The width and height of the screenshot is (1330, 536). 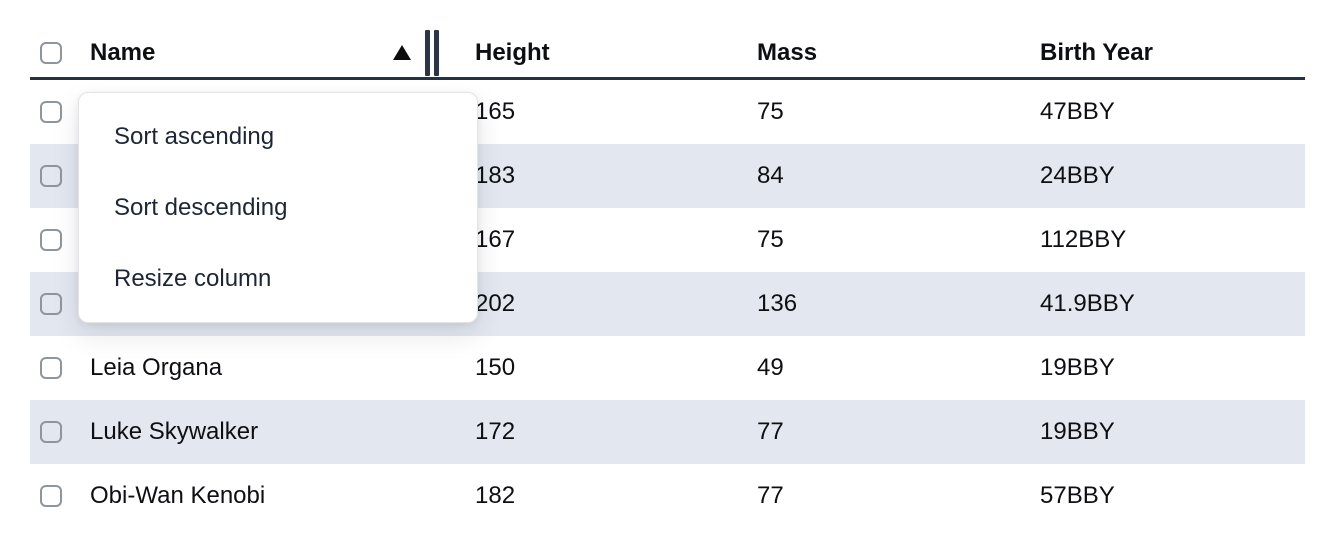 I want to click on context-menu-item: Sort ascending, so click(x=194, y=136).